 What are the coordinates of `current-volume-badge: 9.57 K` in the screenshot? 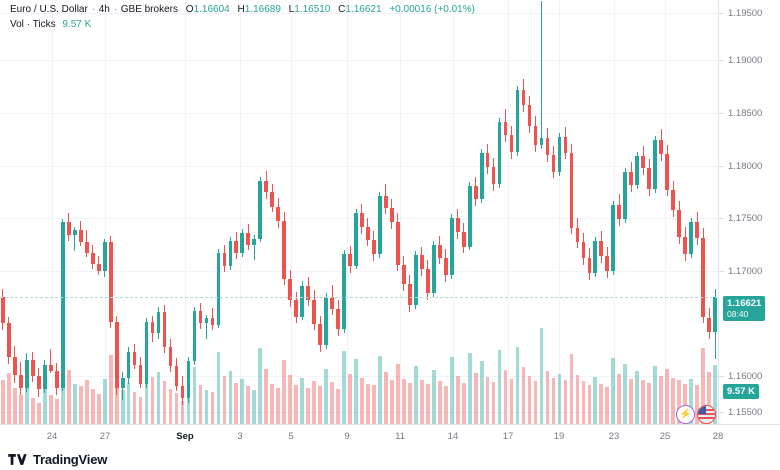 It's located at (741, 391).